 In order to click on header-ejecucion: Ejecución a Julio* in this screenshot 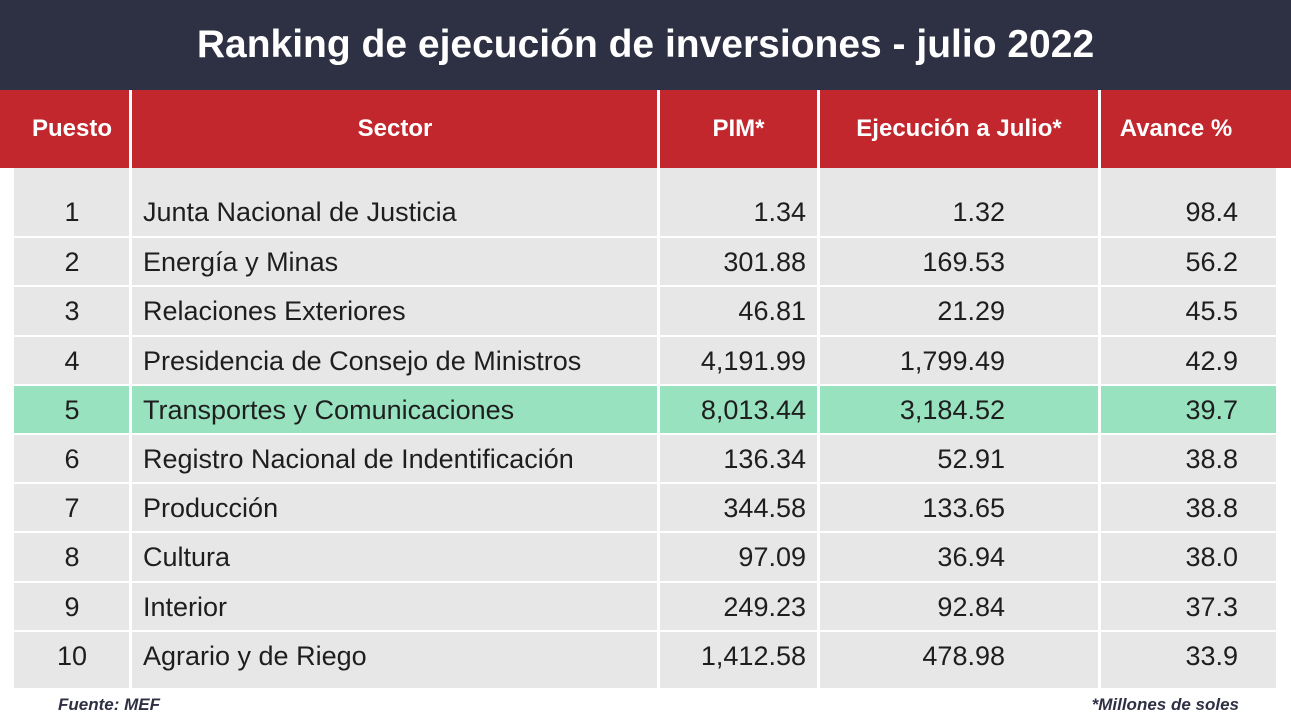, I will do `click(959, 128)`.